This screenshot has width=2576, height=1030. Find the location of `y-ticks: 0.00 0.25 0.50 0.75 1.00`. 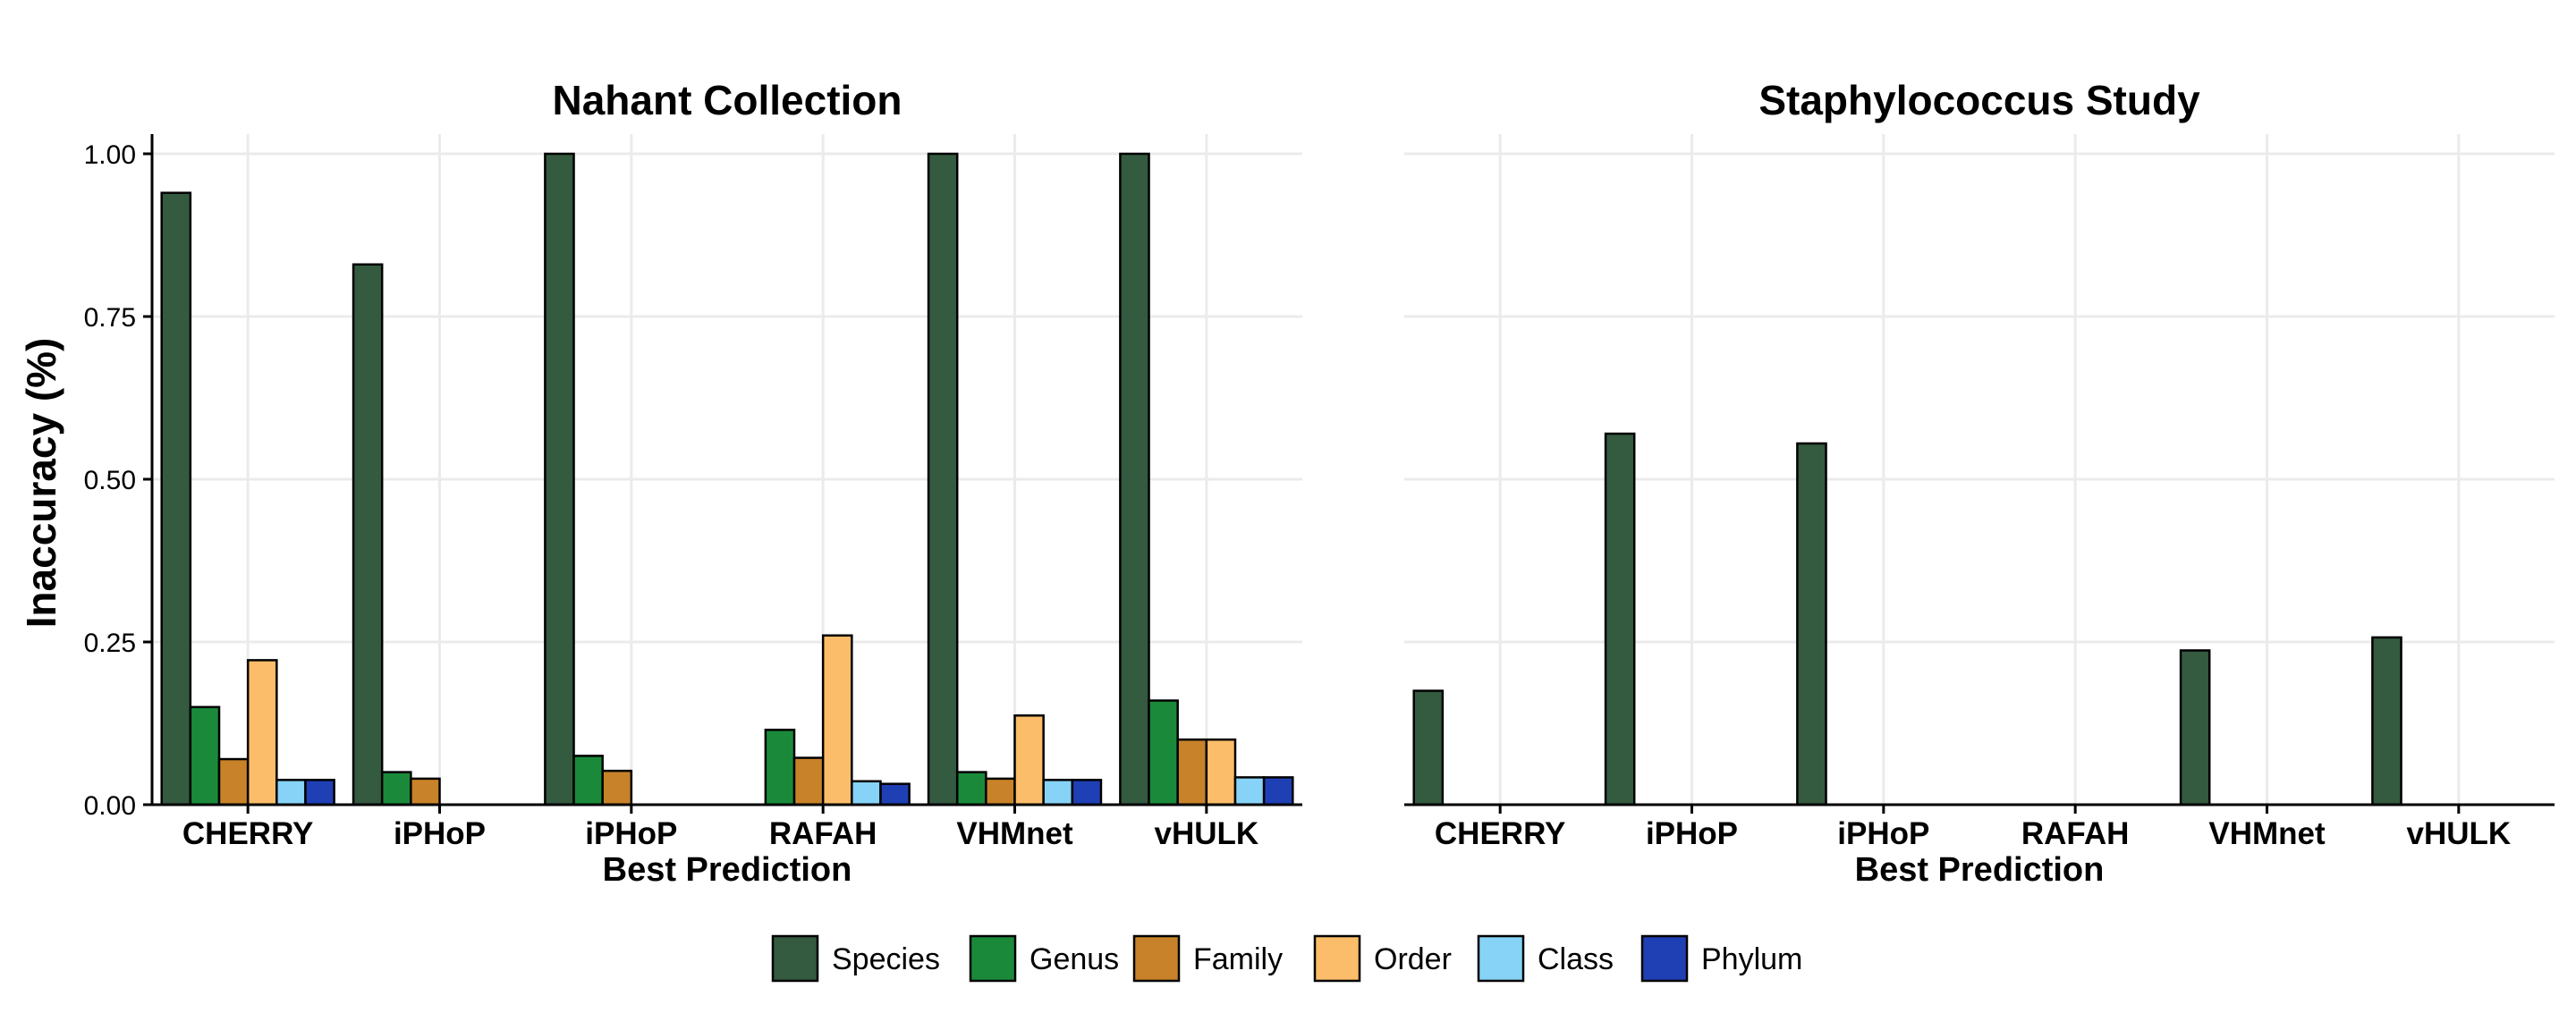

y-ticks: 0.00 0.25 0.50 0.75 1.00 is located at coordinates (118, 480).